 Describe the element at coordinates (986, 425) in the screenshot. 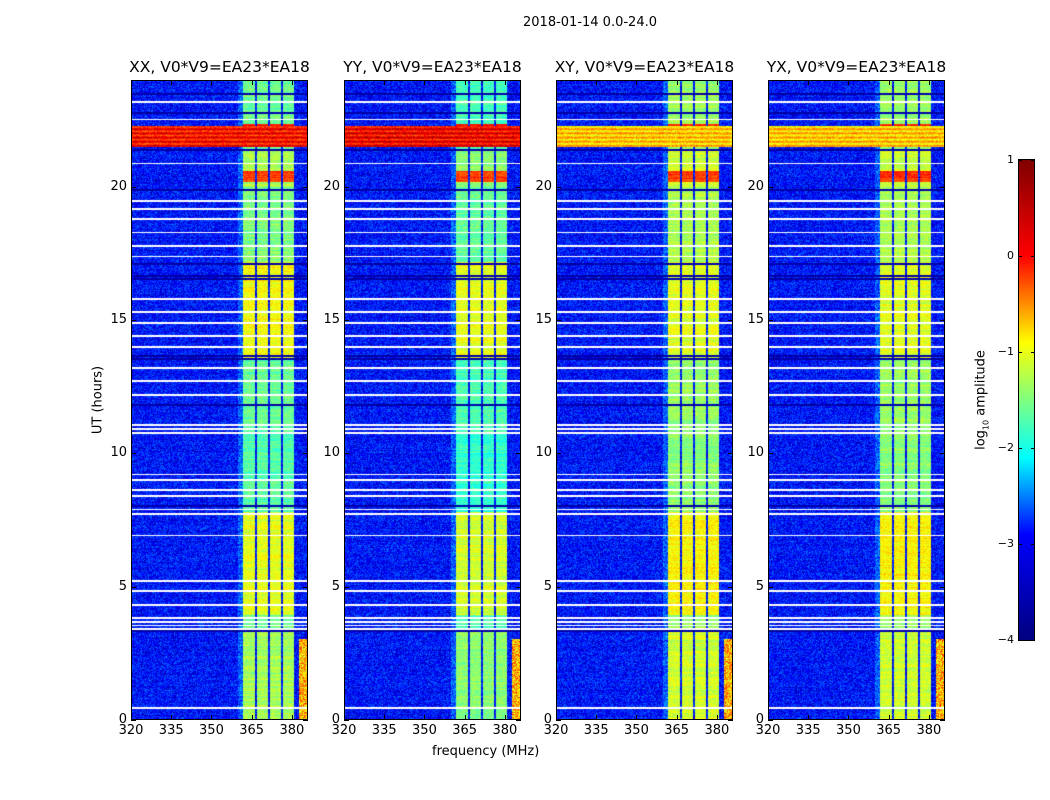

I see `colorbar-label-sub: 10` at that location.